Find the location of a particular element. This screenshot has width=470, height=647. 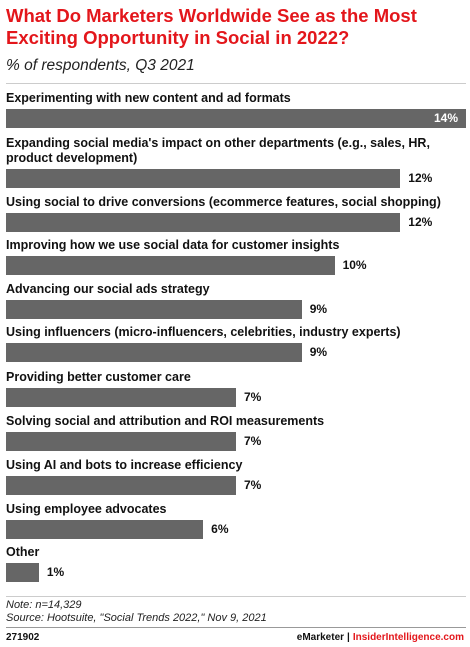

chart-note: Note: n=14,329 is located at coordinates (44, 605).